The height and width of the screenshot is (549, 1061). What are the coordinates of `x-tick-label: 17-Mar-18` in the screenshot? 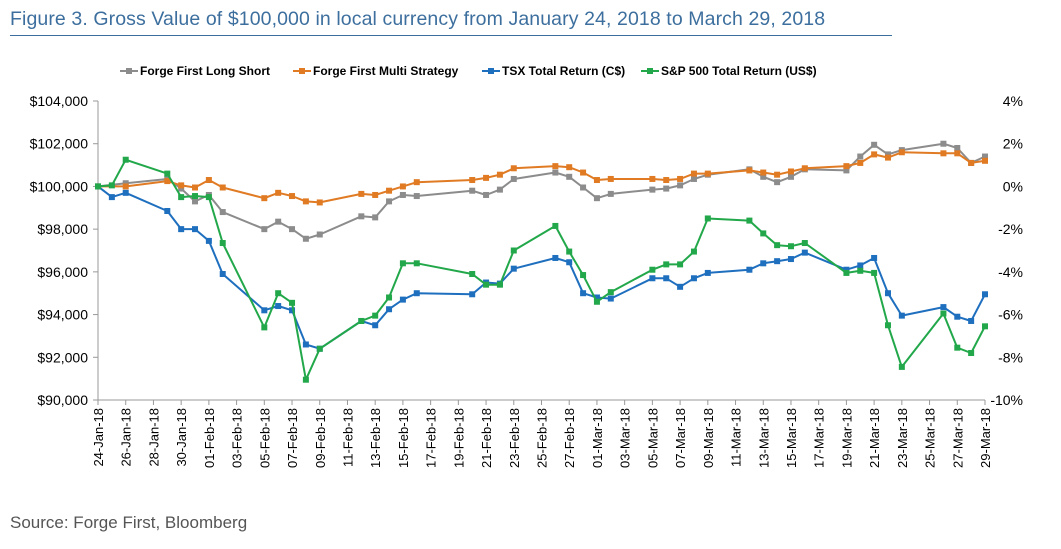 It's located at (819, 438).